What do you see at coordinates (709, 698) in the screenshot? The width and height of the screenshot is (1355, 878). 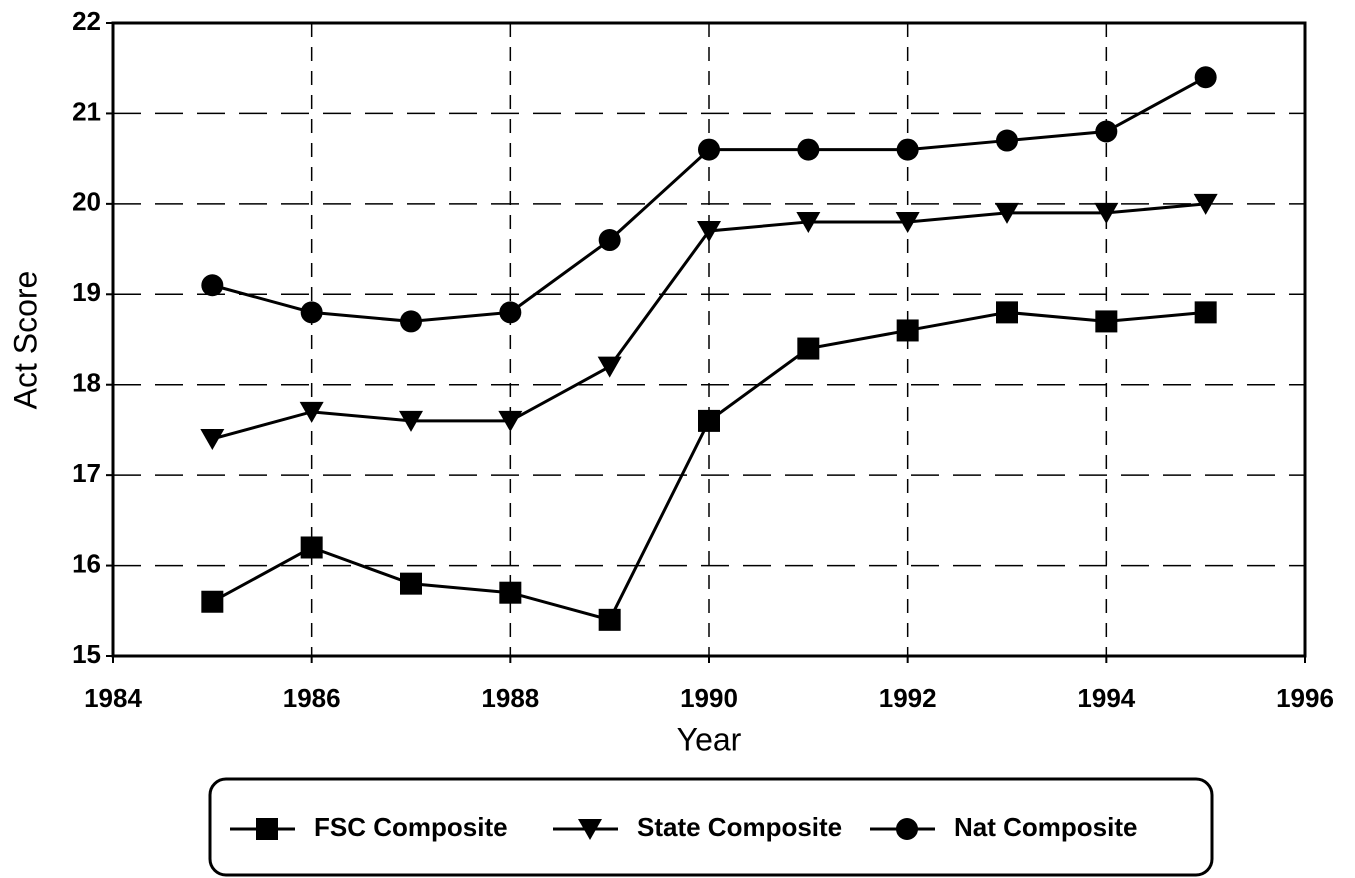 I see `x-tick-label: 1990` at bounding box center [709, 698].